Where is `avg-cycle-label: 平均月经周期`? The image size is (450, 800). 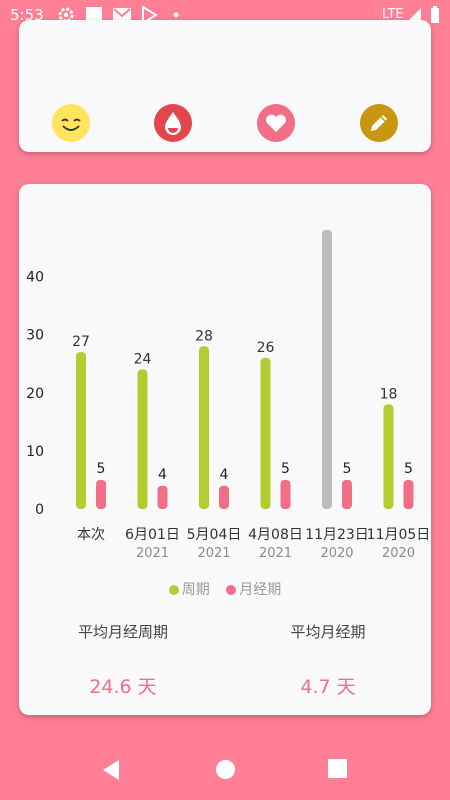
avg-cycle-label: 平均月经周期 is located at coordinates (122, 632).